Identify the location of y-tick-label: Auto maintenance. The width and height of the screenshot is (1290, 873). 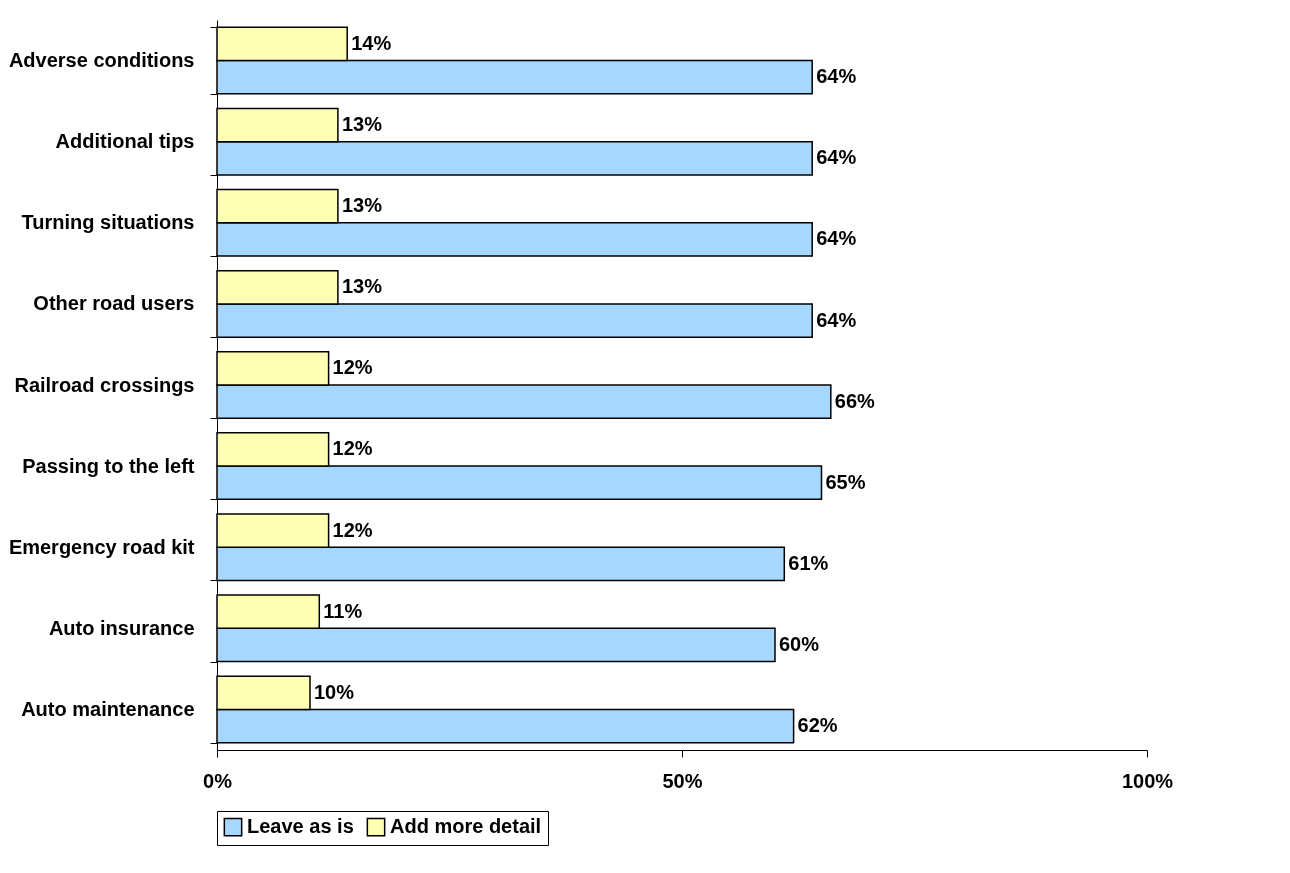
(108, 708).